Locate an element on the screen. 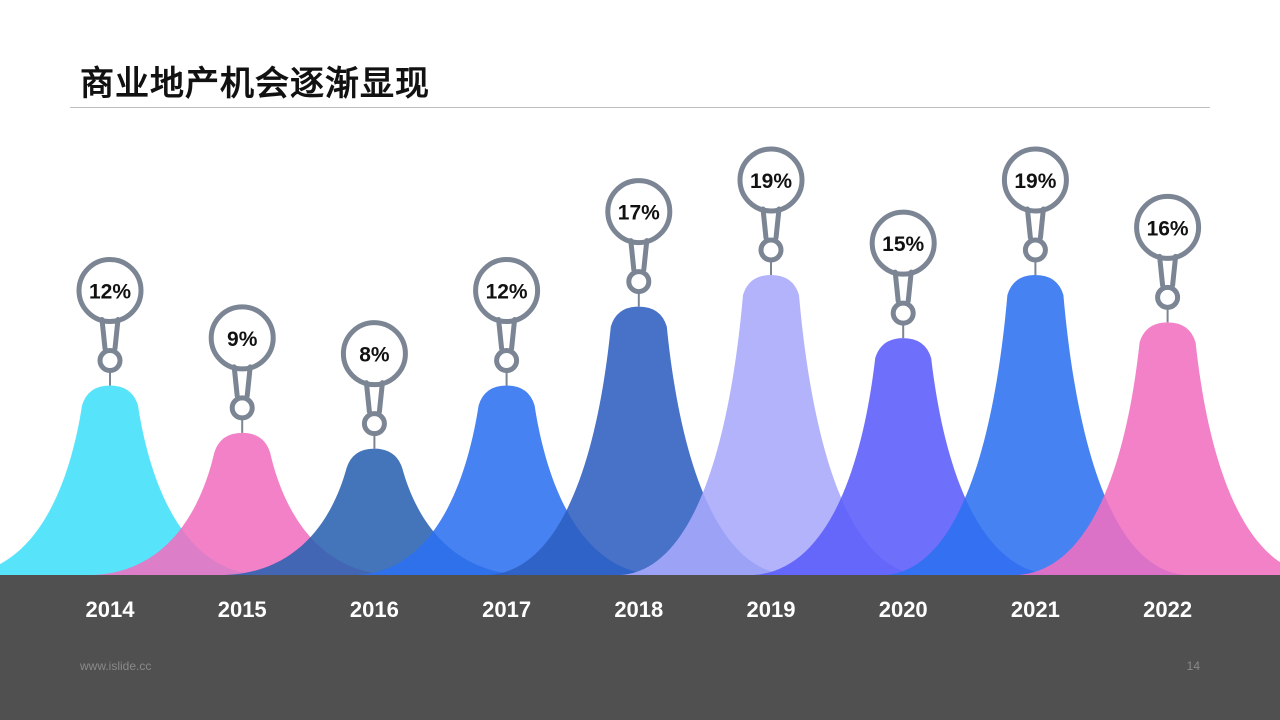  value-label-2021: 19% is located at coordinates (1035, 181).